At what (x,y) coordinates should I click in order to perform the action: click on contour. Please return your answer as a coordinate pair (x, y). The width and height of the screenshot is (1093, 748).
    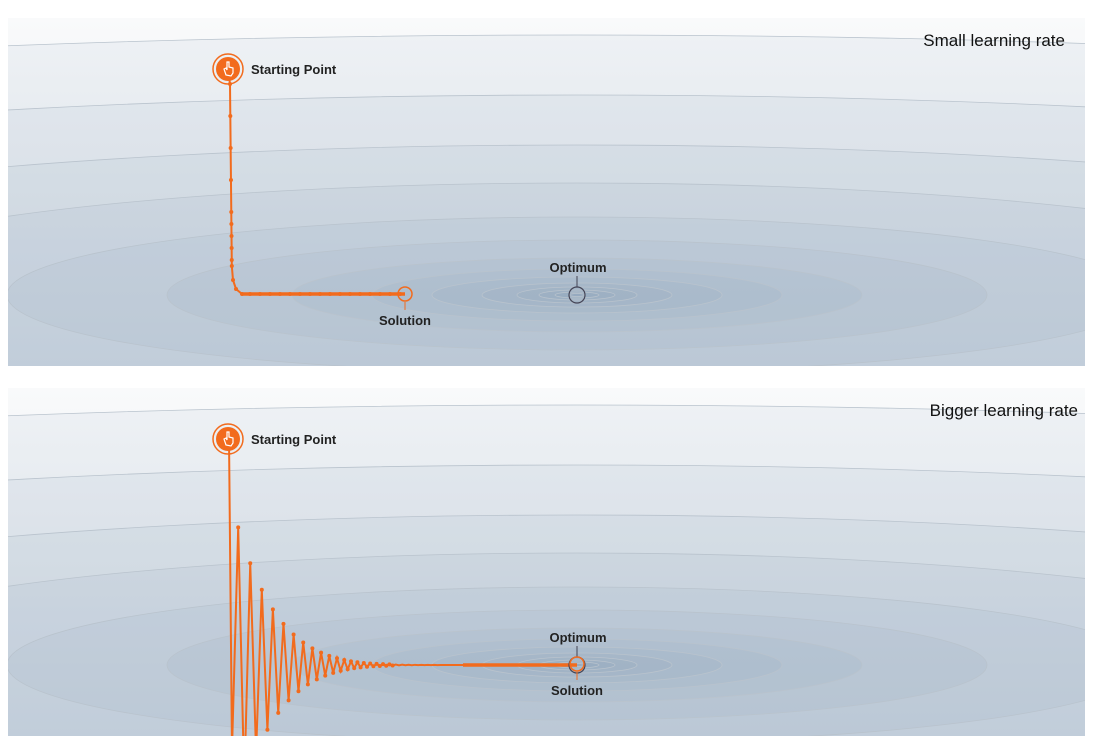
    Looking at the image, I should click on (577, 295).